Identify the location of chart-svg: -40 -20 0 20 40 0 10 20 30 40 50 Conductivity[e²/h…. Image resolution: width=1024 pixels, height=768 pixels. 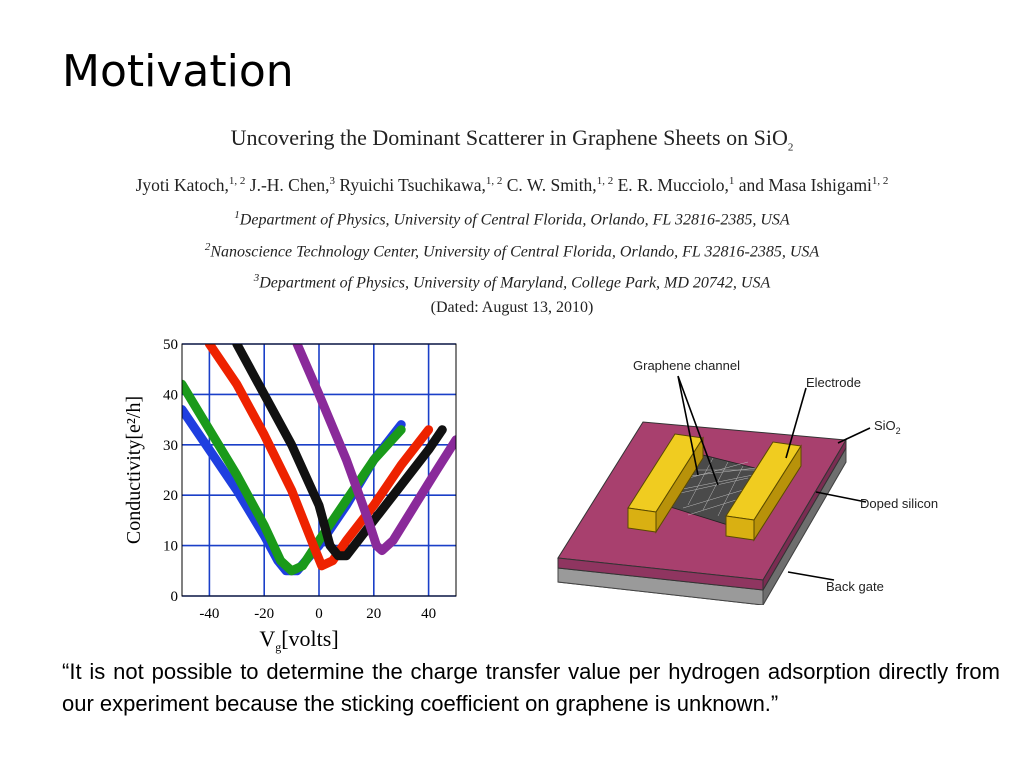
(290, 495).